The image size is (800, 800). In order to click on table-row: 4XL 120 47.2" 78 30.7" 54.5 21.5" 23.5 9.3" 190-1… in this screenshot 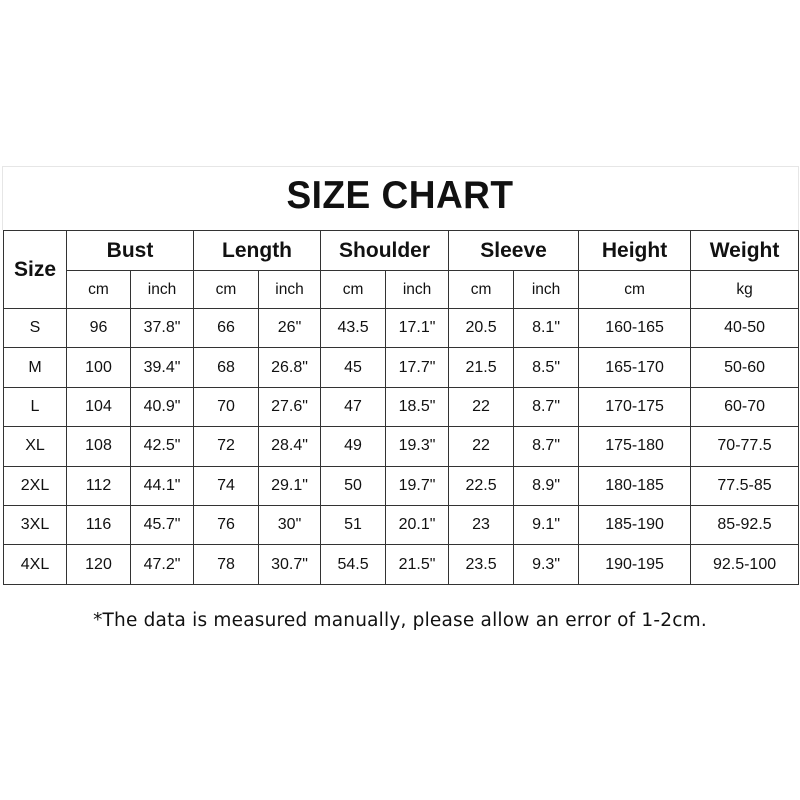, I will do `click(401, 564)`.